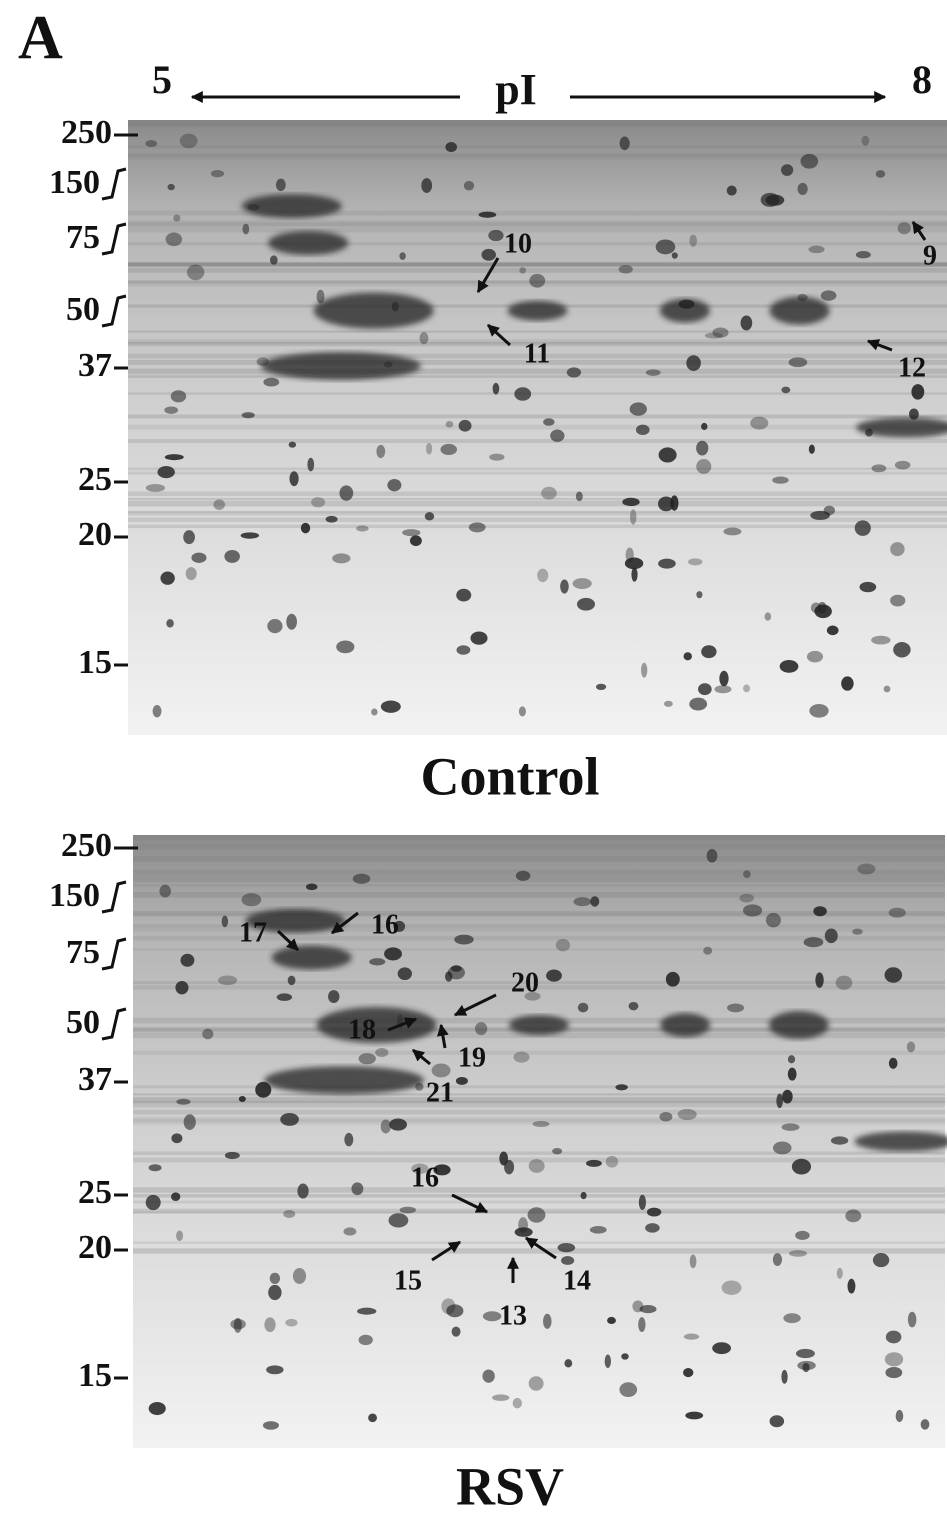 The height and width of the screenshot is (1516, 947). I want to click on pi-left: 5, so click(162, 79).